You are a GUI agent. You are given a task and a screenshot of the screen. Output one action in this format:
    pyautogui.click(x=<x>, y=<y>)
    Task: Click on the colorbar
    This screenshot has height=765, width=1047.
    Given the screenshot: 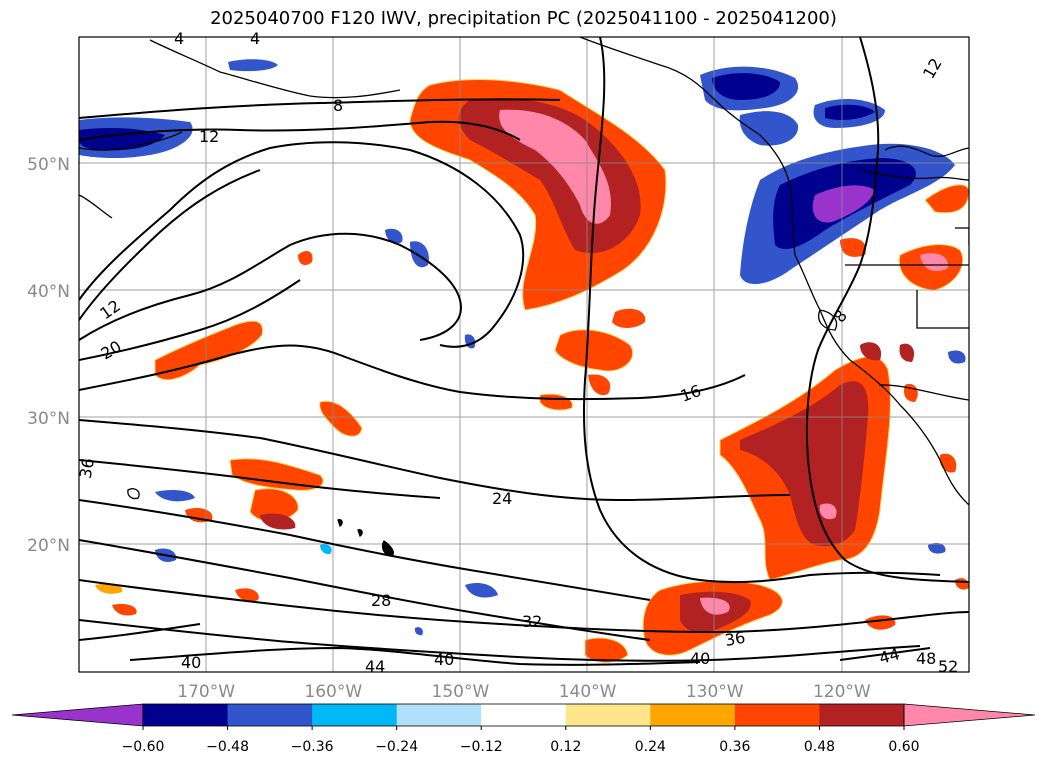 What is the action you would take?
    pyautogui.click(x=523, y=715)
    